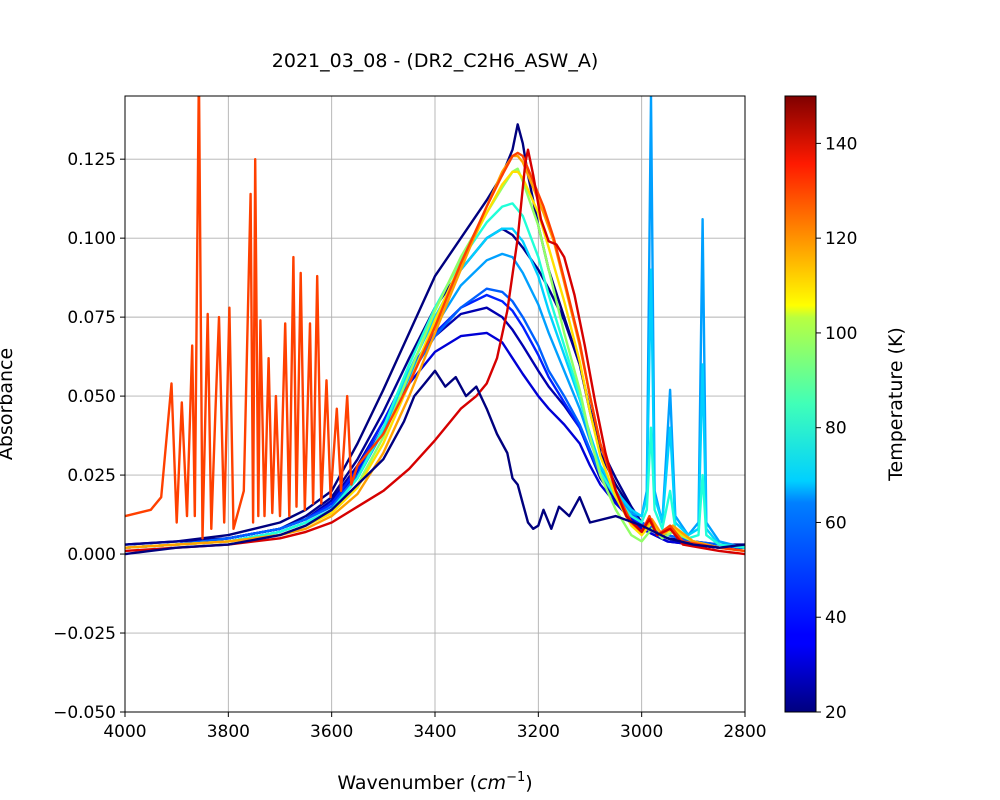  What do you see at coordinates (8, 404) in the screenshot?
I see `y-axis-label: Absorbance` at bounding box center [8, 404].